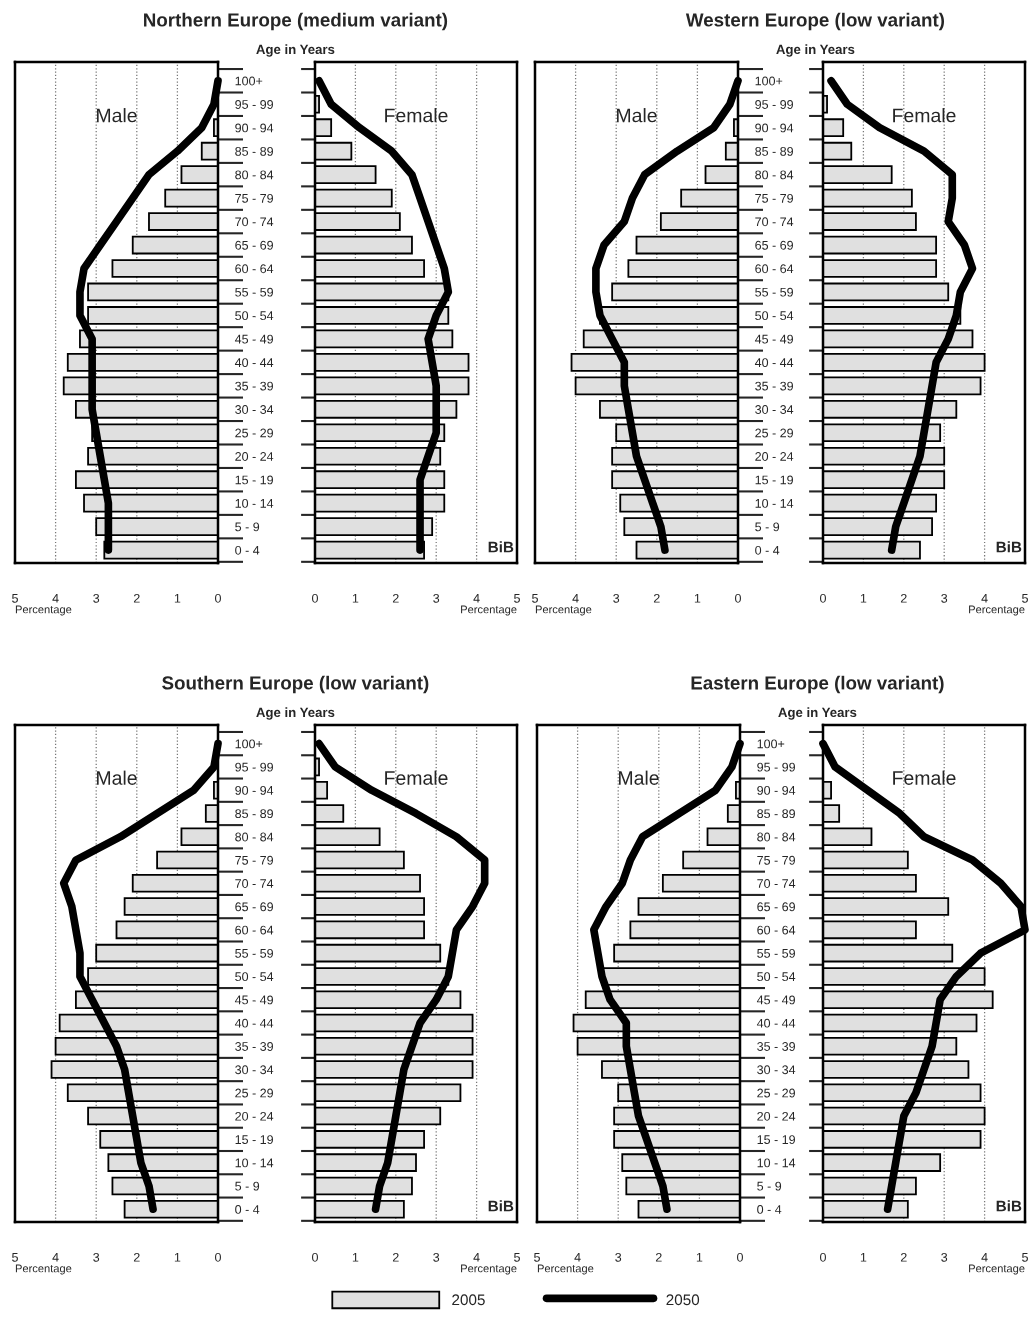  Describe the element at coordinates (295, 50) in the screenshot. I see `y-axis-title: Age in Years` at that location.